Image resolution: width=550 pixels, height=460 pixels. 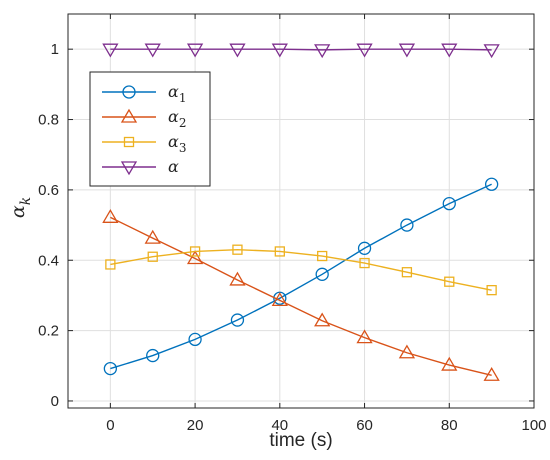 What do you see at coordinates (177, 143) in the screenshot?
I see `legend-label: α3` at bounding box center [177, 143].